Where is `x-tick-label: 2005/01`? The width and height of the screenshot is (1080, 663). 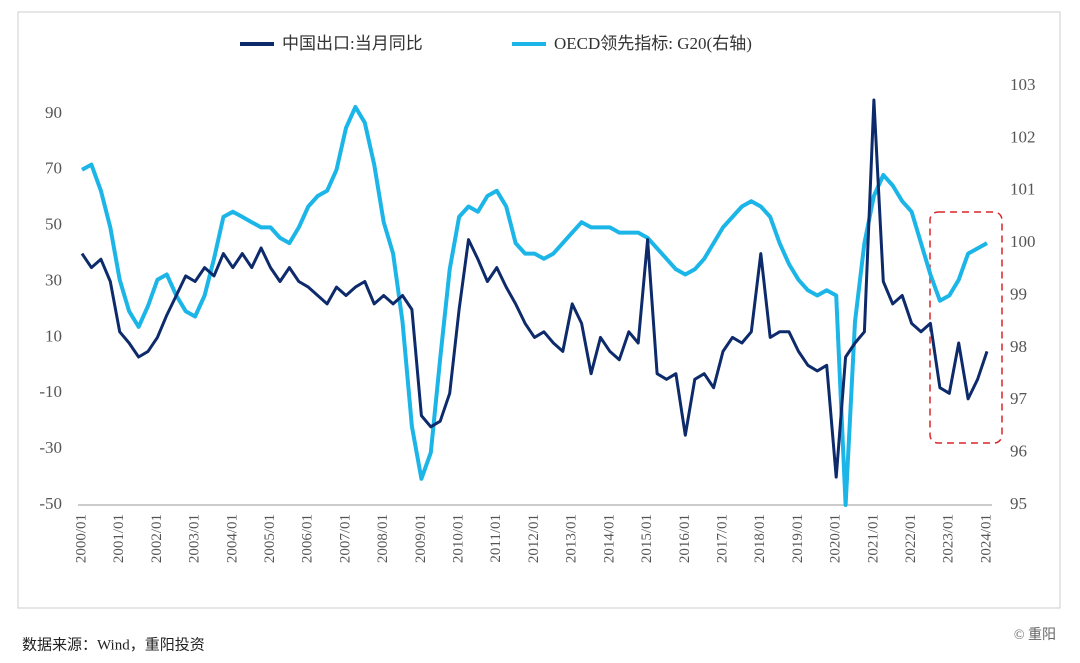 x-tick-label: 2005/01 is located at coordinates (270, 538).